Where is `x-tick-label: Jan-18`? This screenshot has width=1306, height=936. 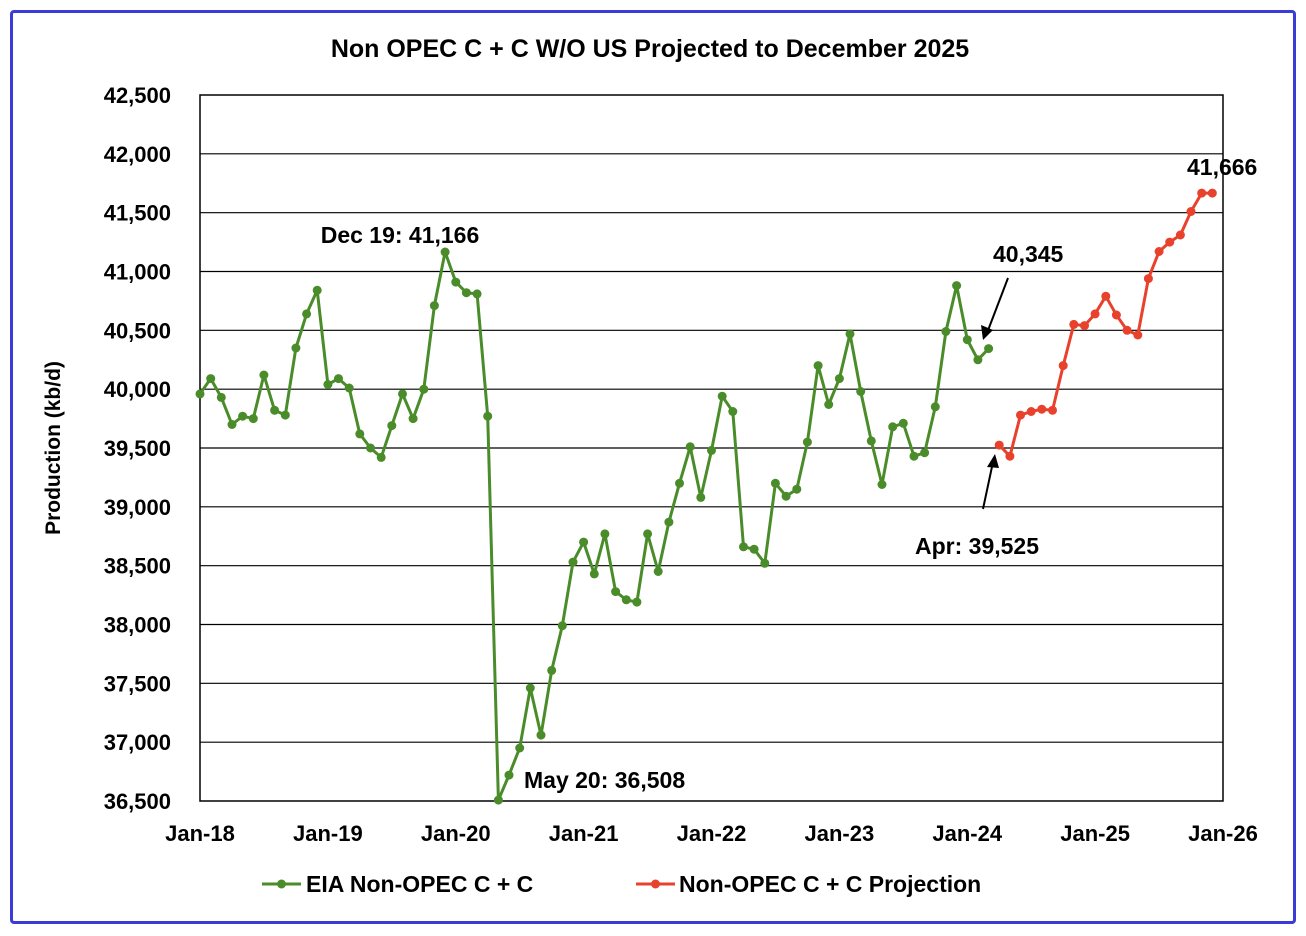
x-tick-label: Jan-18 is located at coordinates (200, 833).